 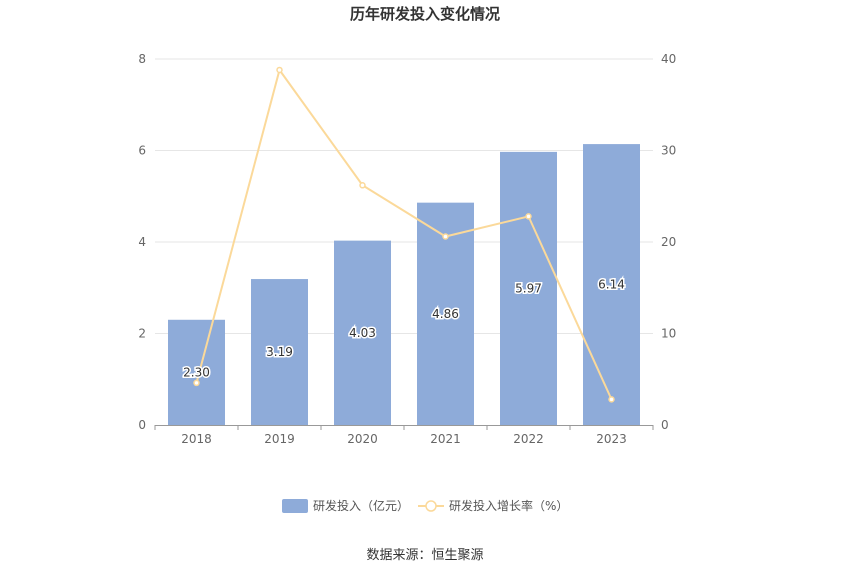 I want to click on source-note: 数据来源：恒生聚源, so click(x=424, y=555).